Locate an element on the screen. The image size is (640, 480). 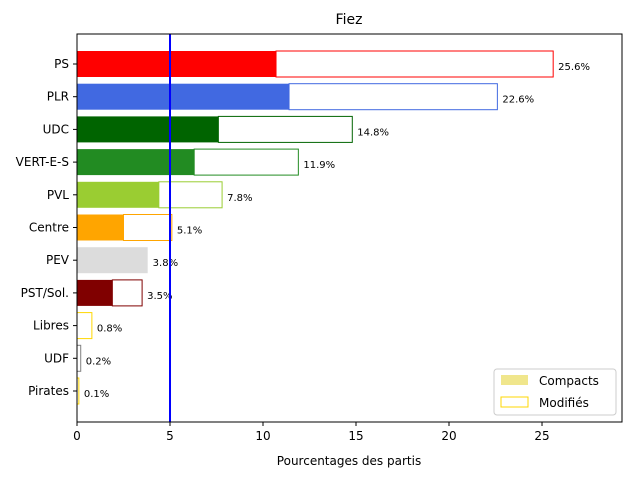
y-tick-label: Pirates is located at coordinates (48, 391).